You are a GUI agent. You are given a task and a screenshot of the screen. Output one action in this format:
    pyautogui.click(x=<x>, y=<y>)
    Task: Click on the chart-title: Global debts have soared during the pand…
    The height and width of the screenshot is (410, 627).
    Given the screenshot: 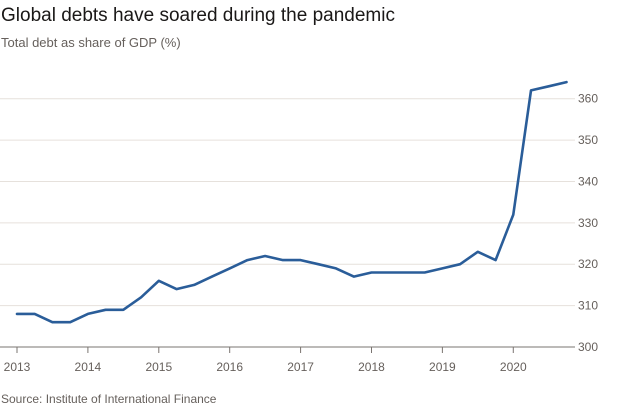 What is the action you would take?
    pyautogui.click(x=198, y=15)
    